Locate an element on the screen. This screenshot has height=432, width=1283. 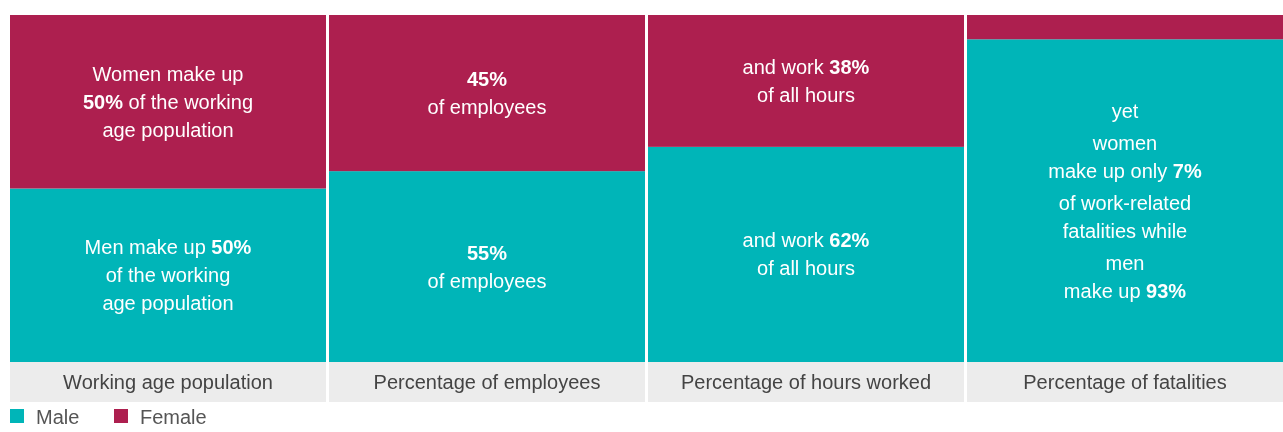
legend-label: Female is located at coordinates (173, 417).